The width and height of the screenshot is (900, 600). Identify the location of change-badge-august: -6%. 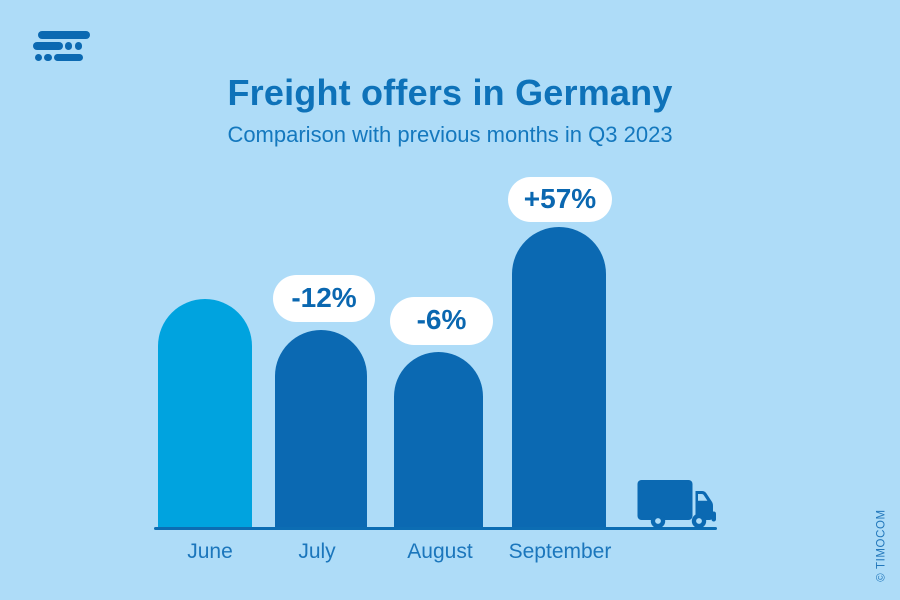
(441, 321).